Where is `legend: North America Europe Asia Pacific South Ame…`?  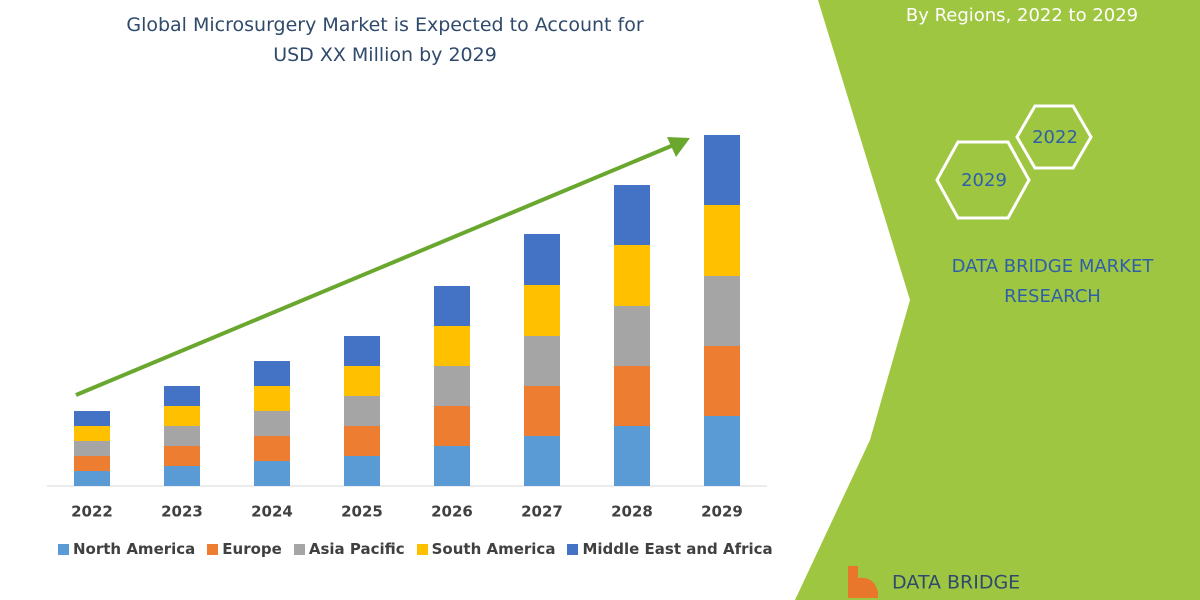
legend: North America Europe Asia Pacific South Ame… is located at coordinates (415, 549).